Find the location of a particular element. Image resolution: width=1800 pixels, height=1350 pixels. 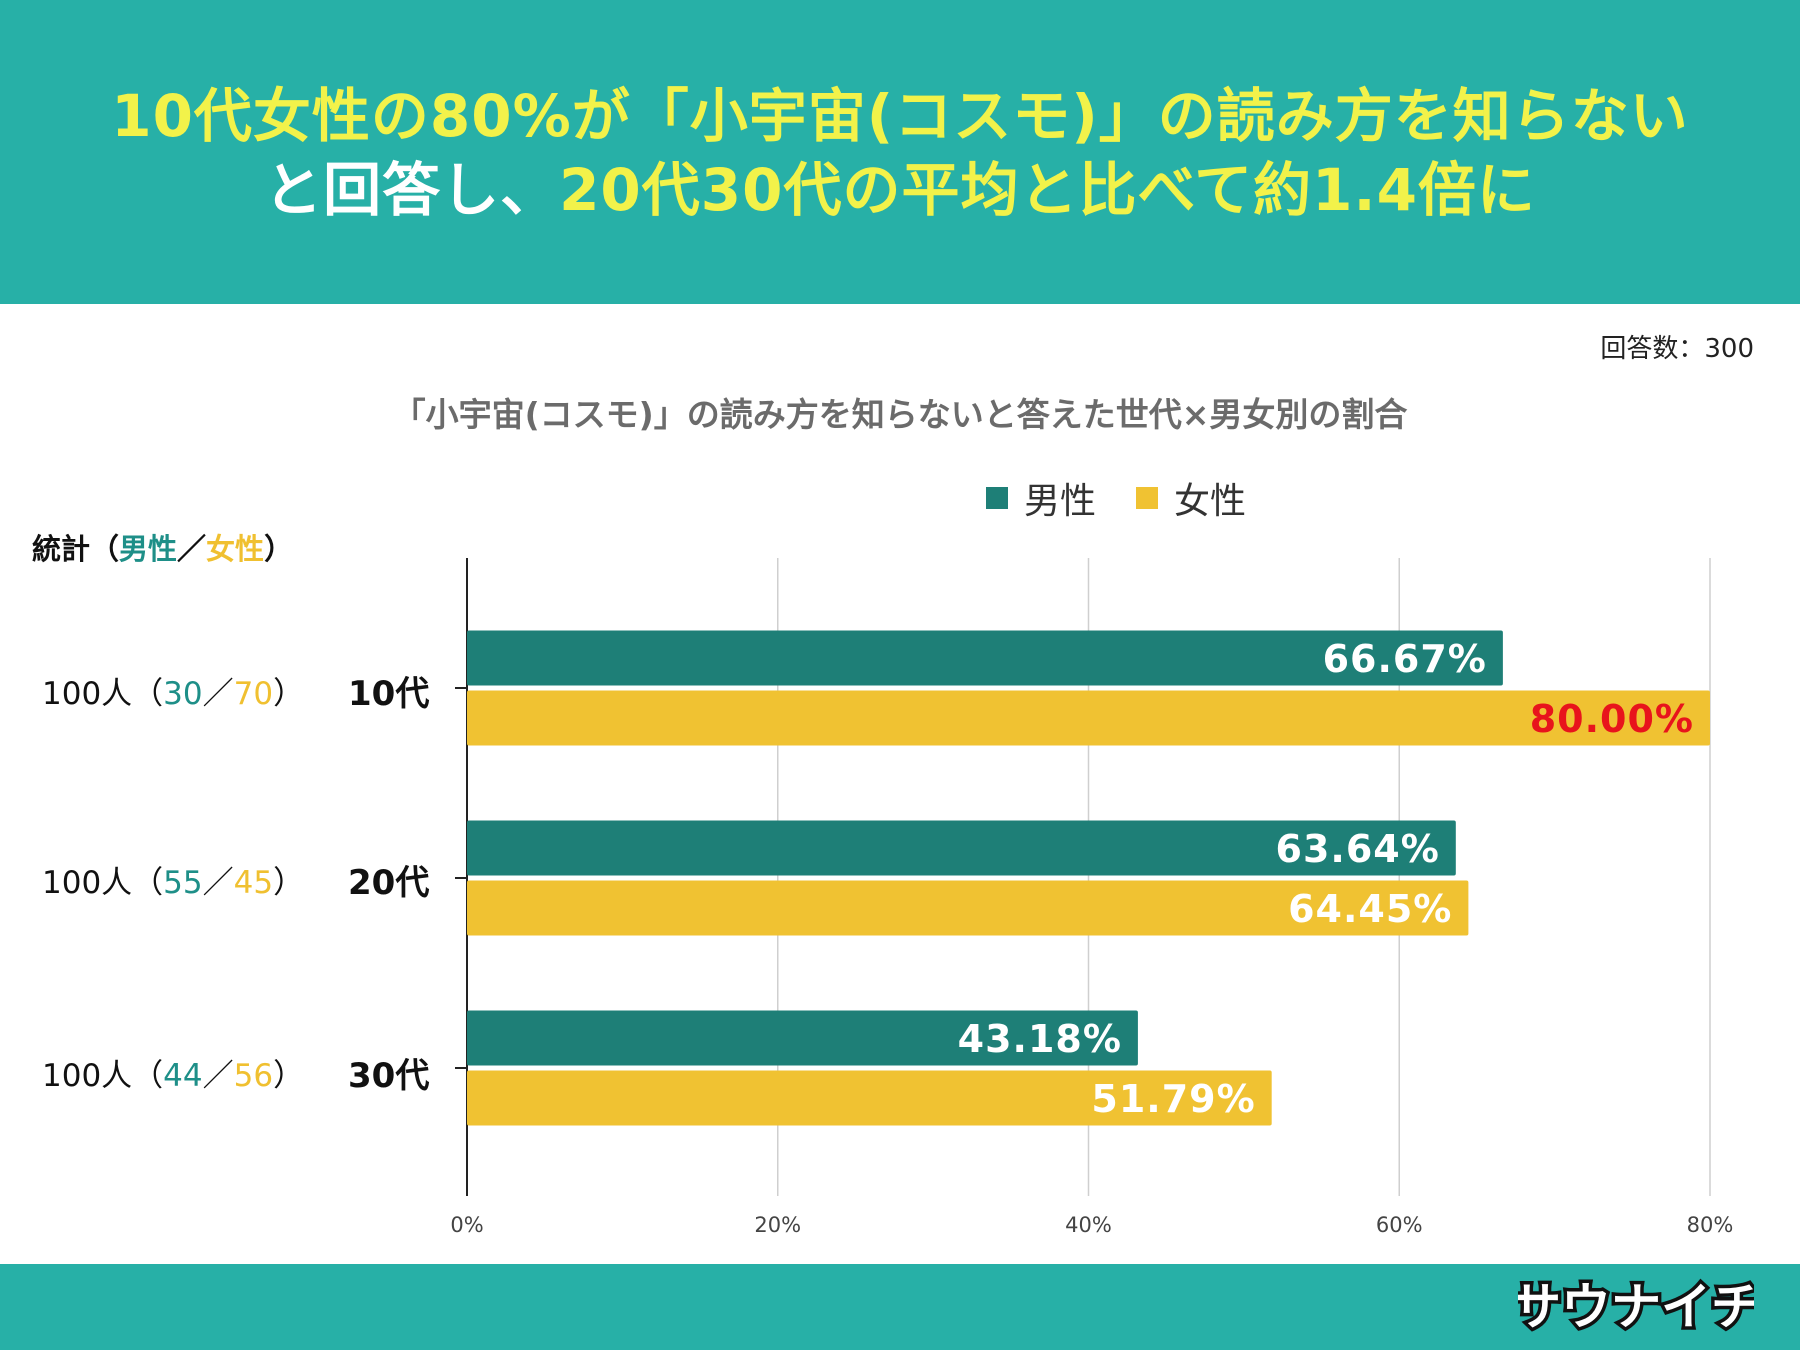

x-tick-label: 80% is located at coordinates (1710, 1225).